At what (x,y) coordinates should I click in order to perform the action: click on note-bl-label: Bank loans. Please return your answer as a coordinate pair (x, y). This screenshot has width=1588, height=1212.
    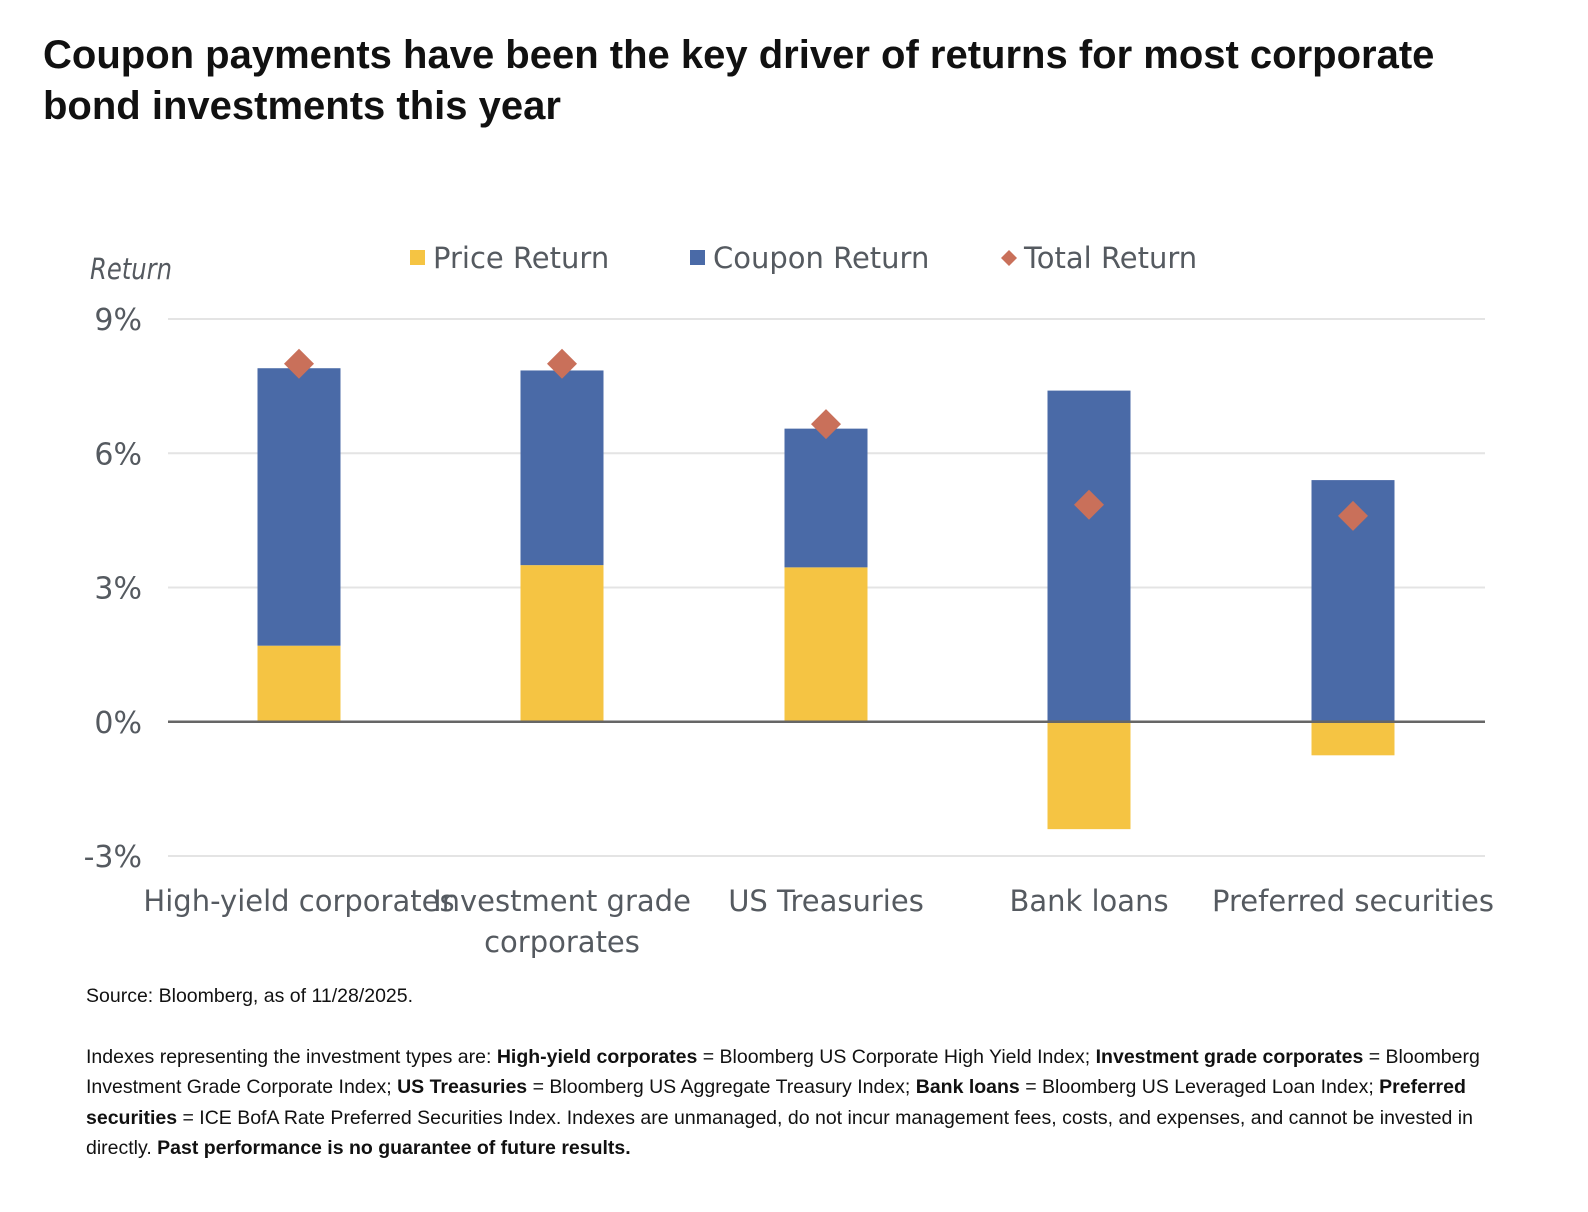
    Looking at the image, I should click on (967, 1087).